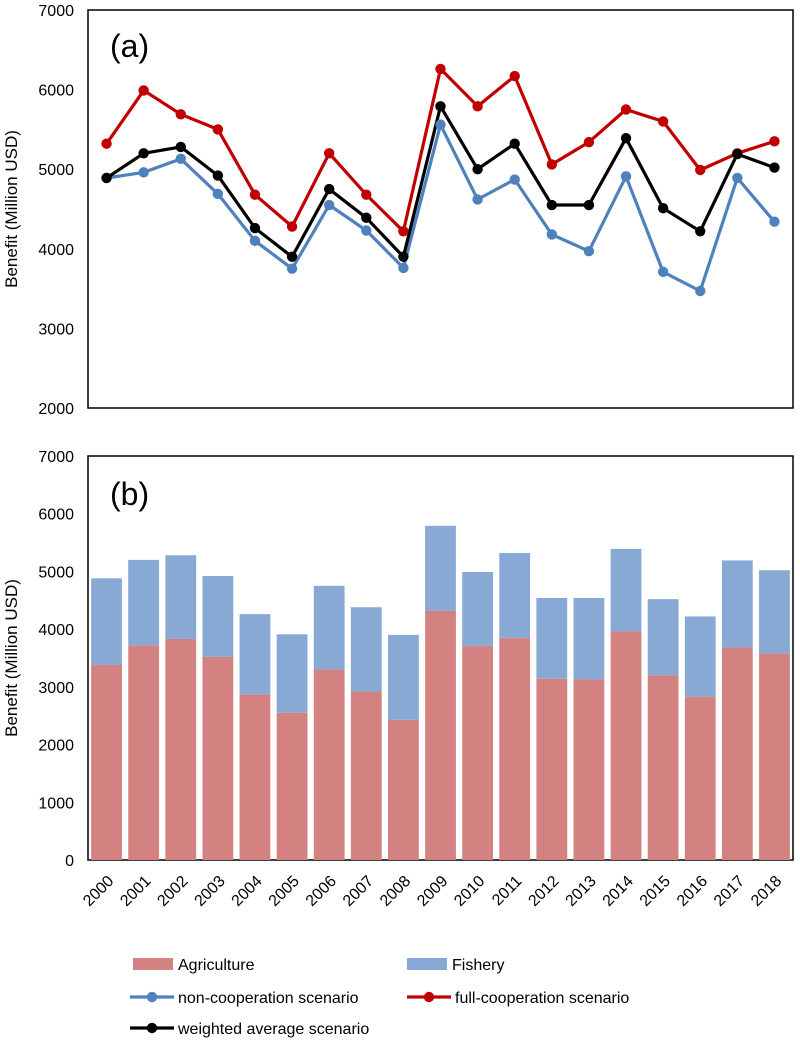 This screenshot has width=800, height=1040. What do you see at coordinates (440, 106) in the screenshot?
I see `data-point-weighted-2009` at bounding box center [440, 106].